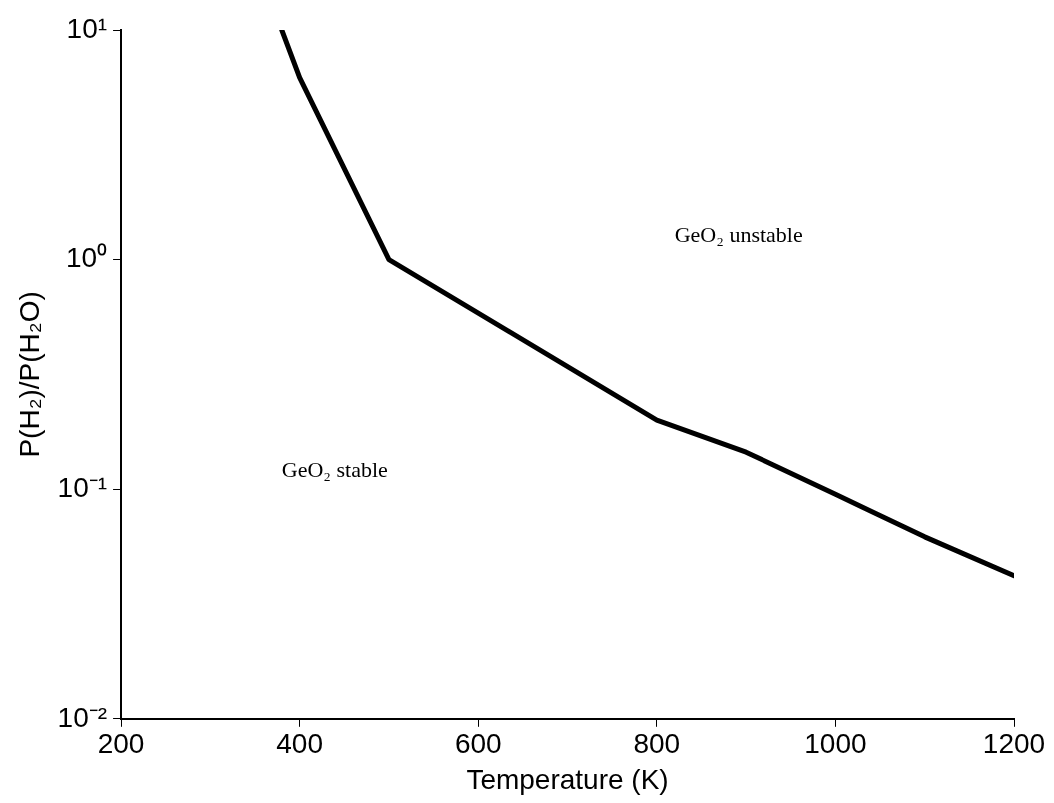  I want to click on y-tick-label: 10⁰, so click(86, 258).